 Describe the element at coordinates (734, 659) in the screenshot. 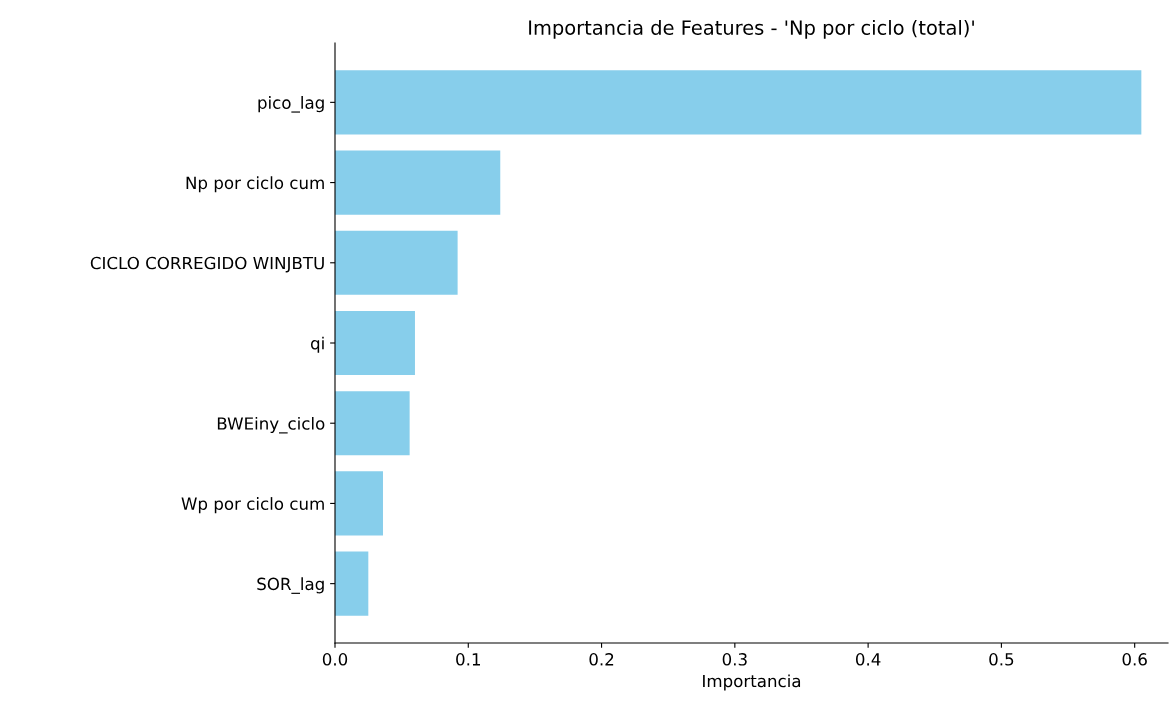

I see `x-tick-label: 0.3` at that location.